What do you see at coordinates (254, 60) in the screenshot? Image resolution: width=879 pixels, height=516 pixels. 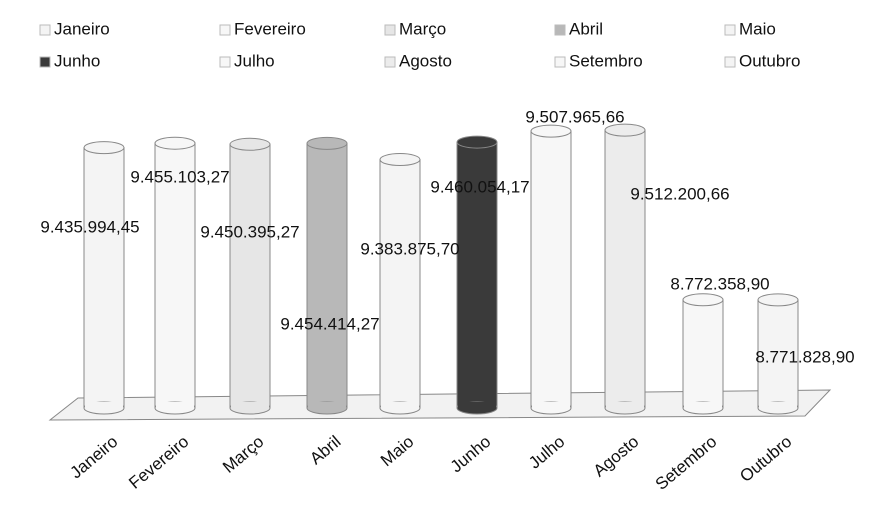 I see `legend-label: Julho` at bounding box center [254, 60].